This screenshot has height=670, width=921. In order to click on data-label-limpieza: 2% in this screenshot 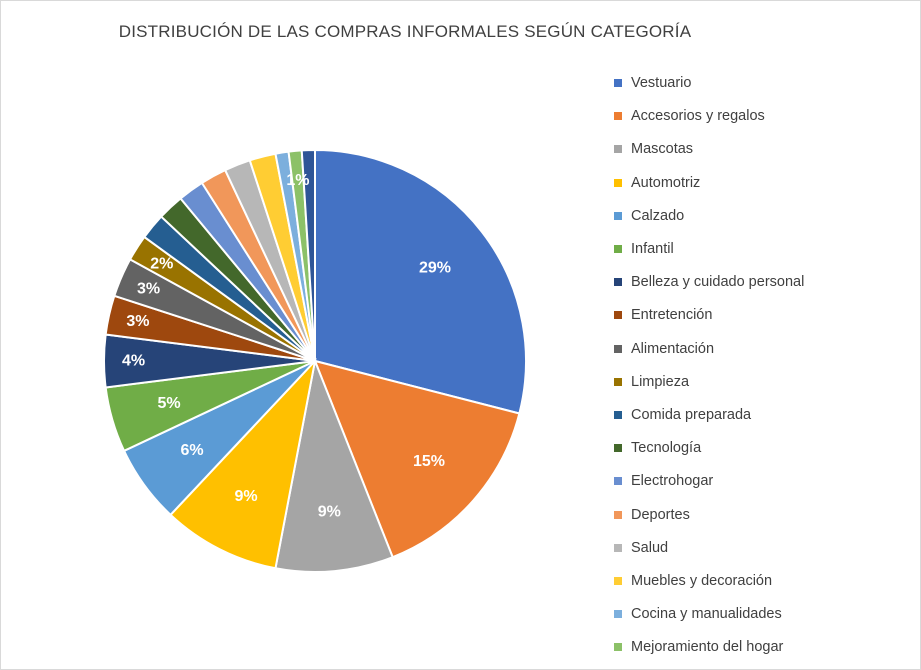, I will do `click(161, 263)`.